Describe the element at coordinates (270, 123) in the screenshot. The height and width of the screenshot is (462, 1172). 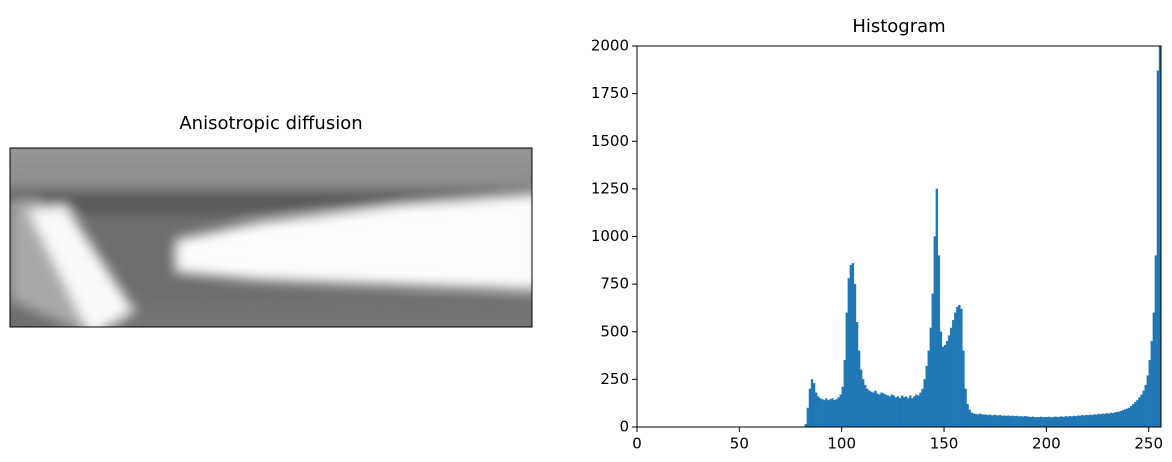
I see `image-title: Anisotropic diffusion` at that location.